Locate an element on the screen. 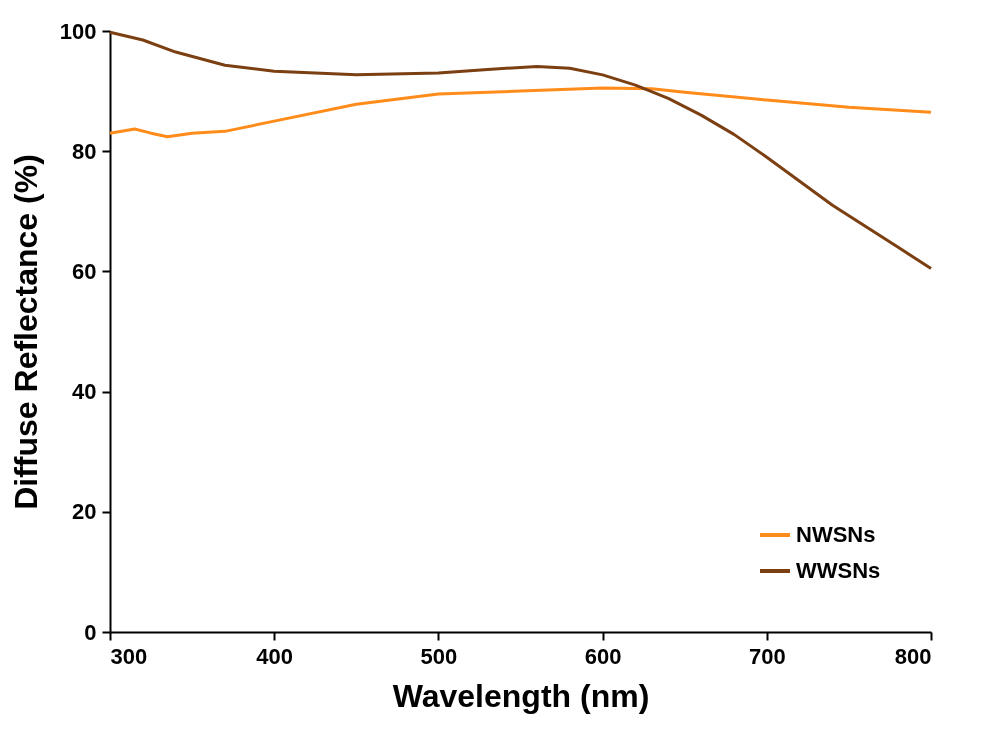  x-tick-label: 400 is located at coordinates (275, 656).